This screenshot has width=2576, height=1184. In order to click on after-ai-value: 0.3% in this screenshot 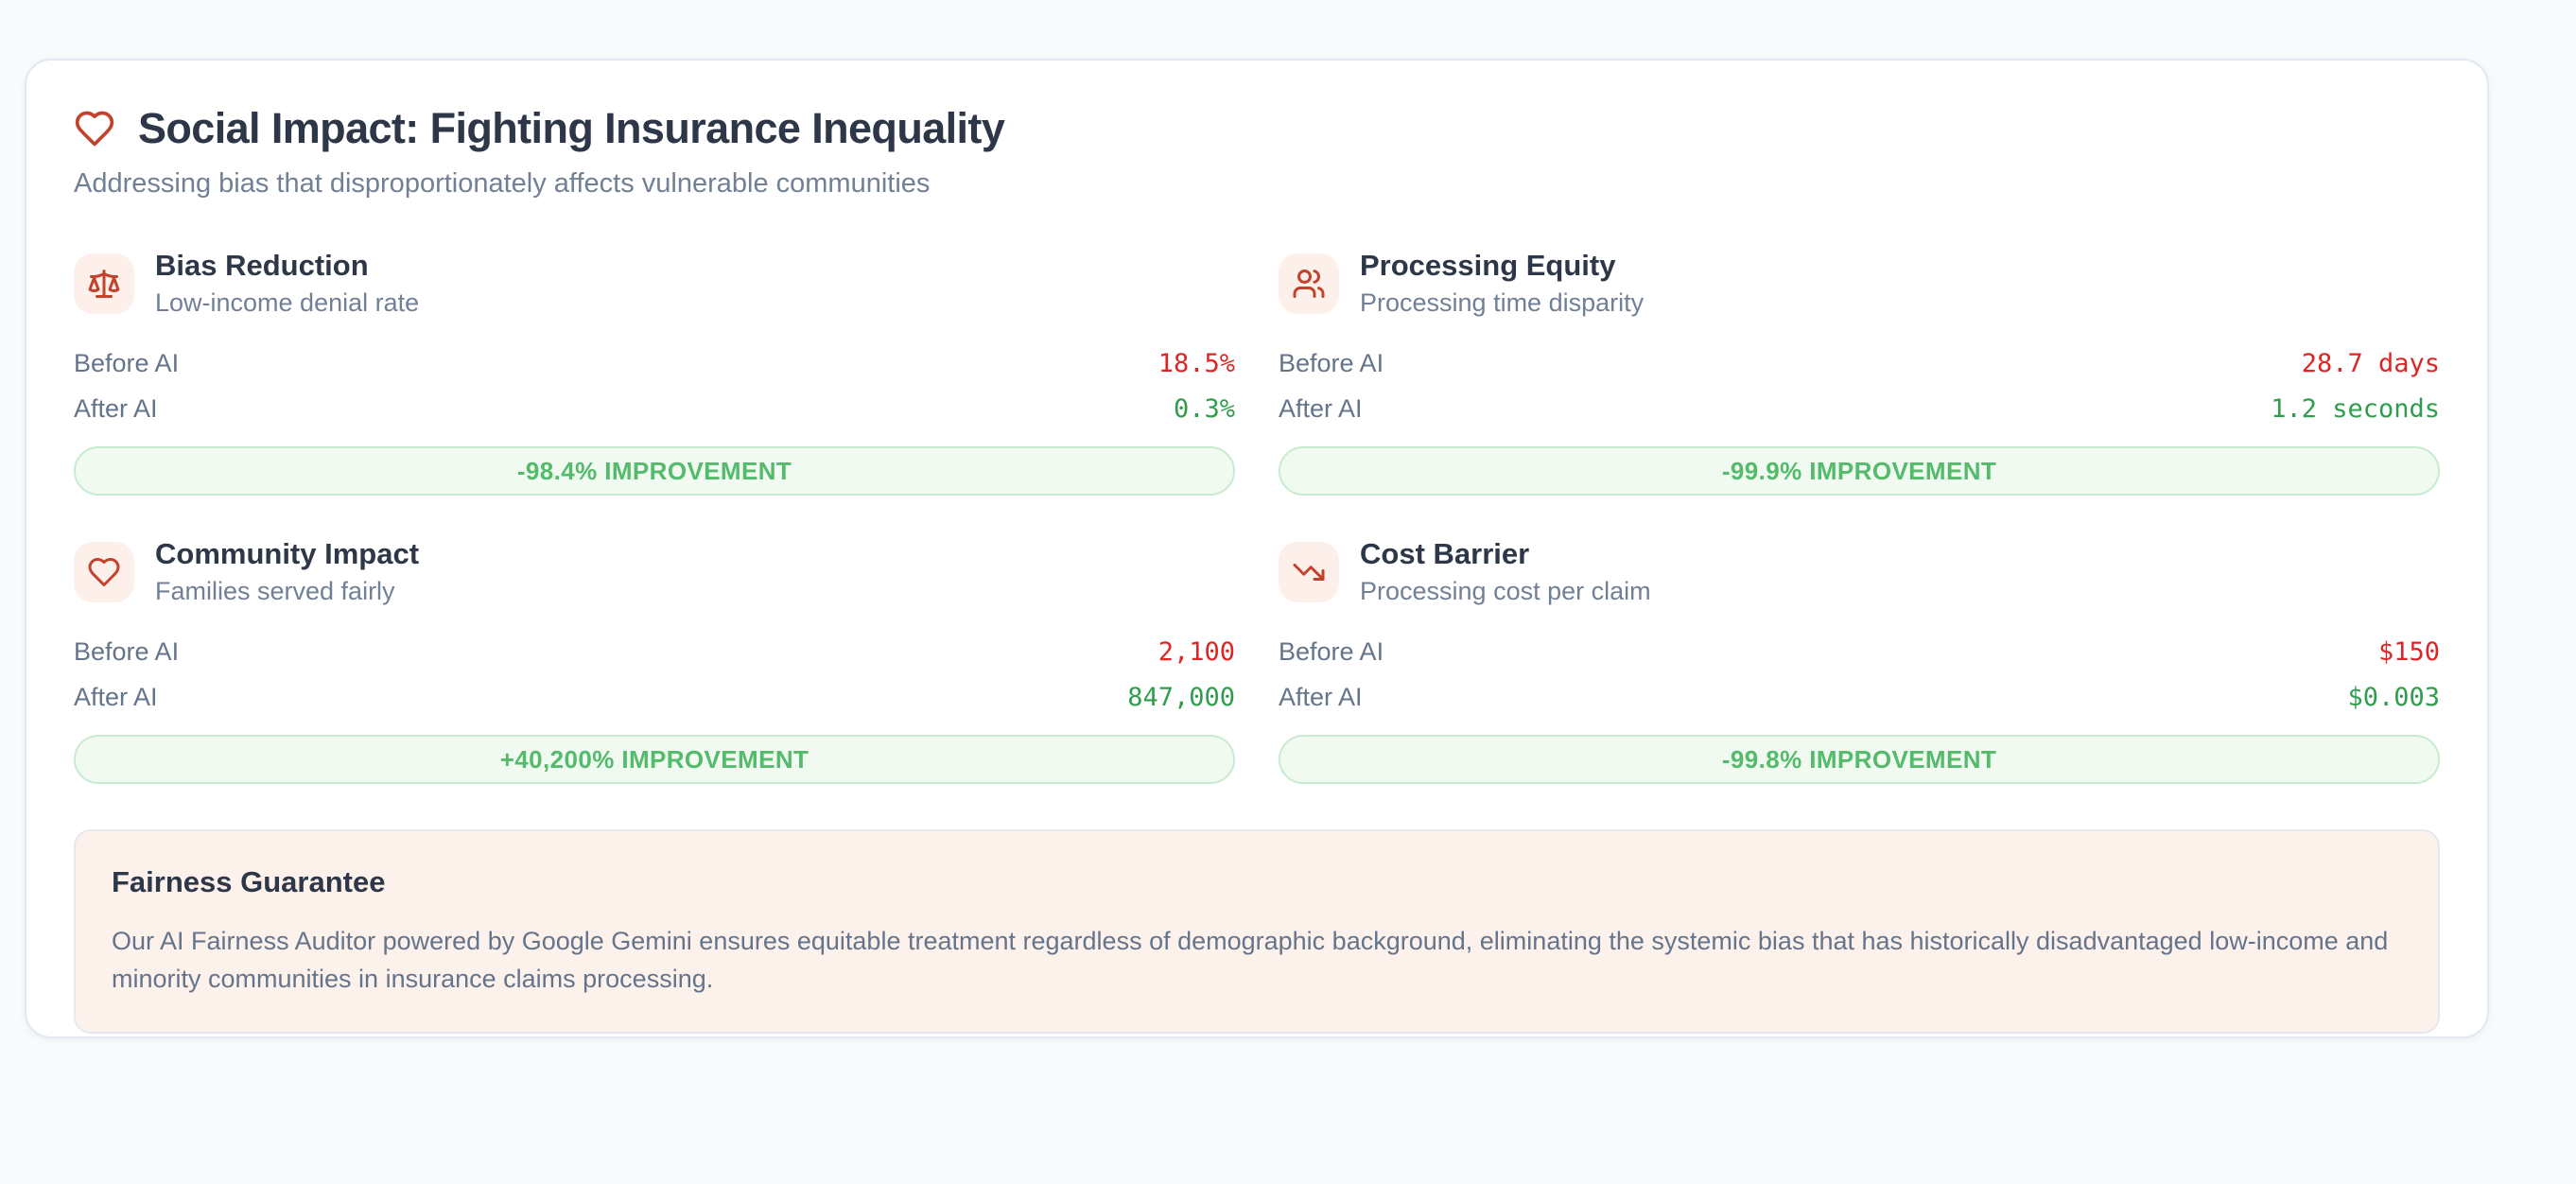, I will do `click(1204, 408)`.